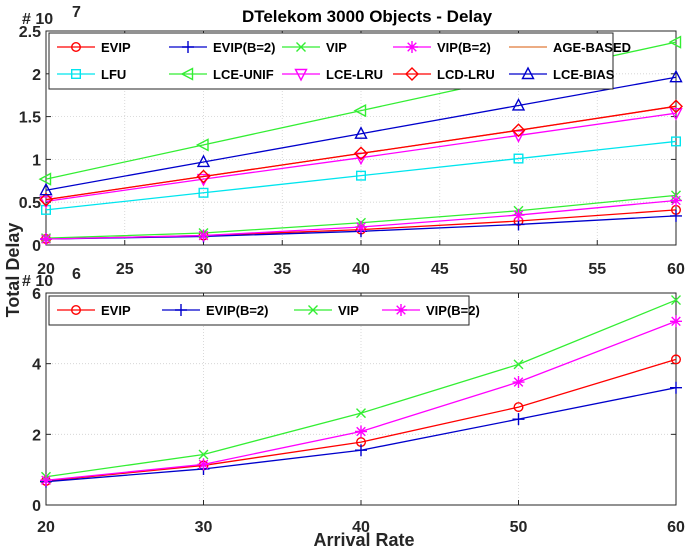  What do you see at coordinates (354, 74) in the screenshot?
I see `legend-label: LCE-LRU` at bounding box center [354, 74].